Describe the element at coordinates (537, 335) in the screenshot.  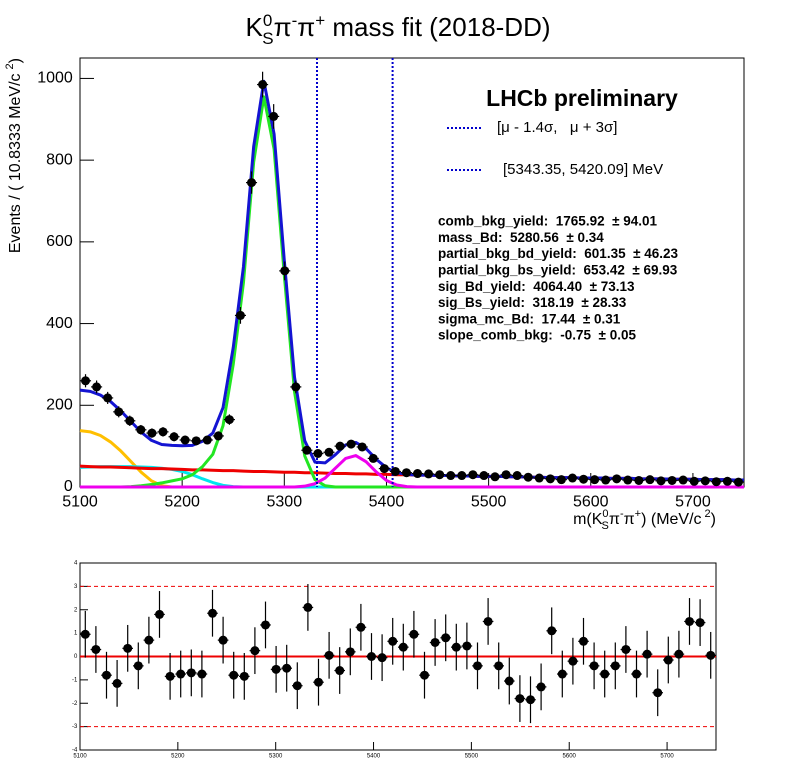
I see `fit-parameter: slope_comb_bkg: -0.75 ± 0.05` at that location.